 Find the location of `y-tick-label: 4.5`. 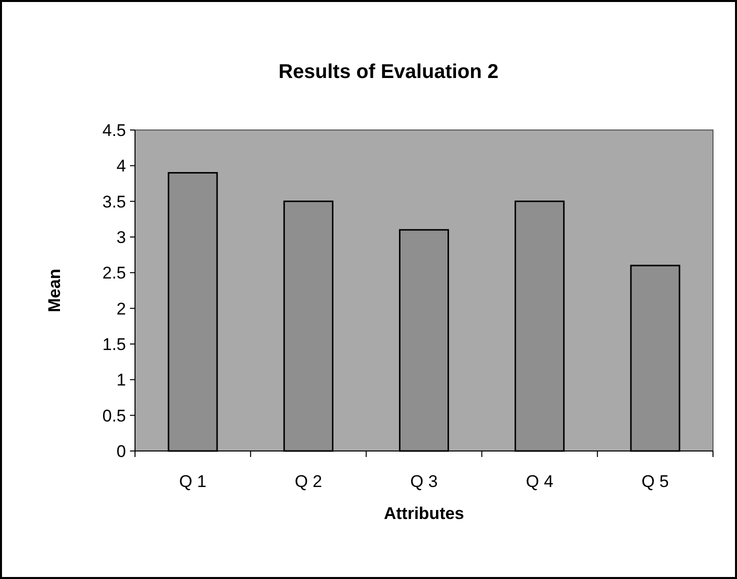

y-tick-label: 4.5 is located at coordinates (114, 130).